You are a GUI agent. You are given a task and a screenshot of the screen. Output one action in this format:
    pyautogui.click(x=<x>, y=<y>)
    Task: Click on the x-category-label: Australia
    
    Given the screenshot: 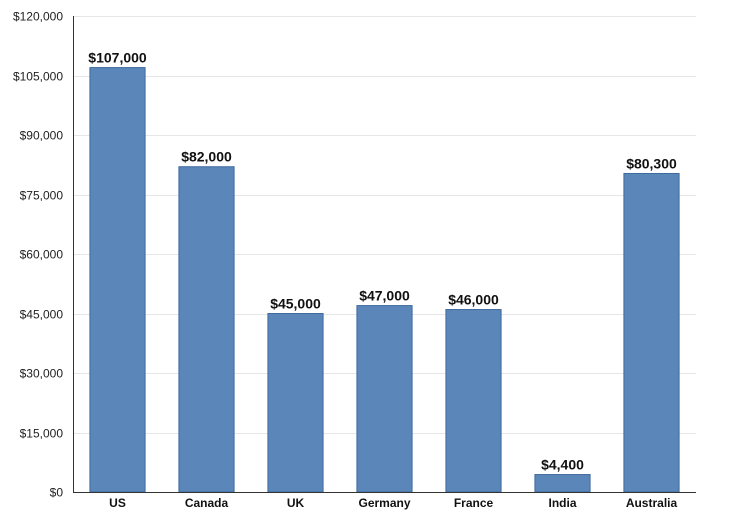 What is the action you would take?
    pyautogui.click(x=652, y=503)
    